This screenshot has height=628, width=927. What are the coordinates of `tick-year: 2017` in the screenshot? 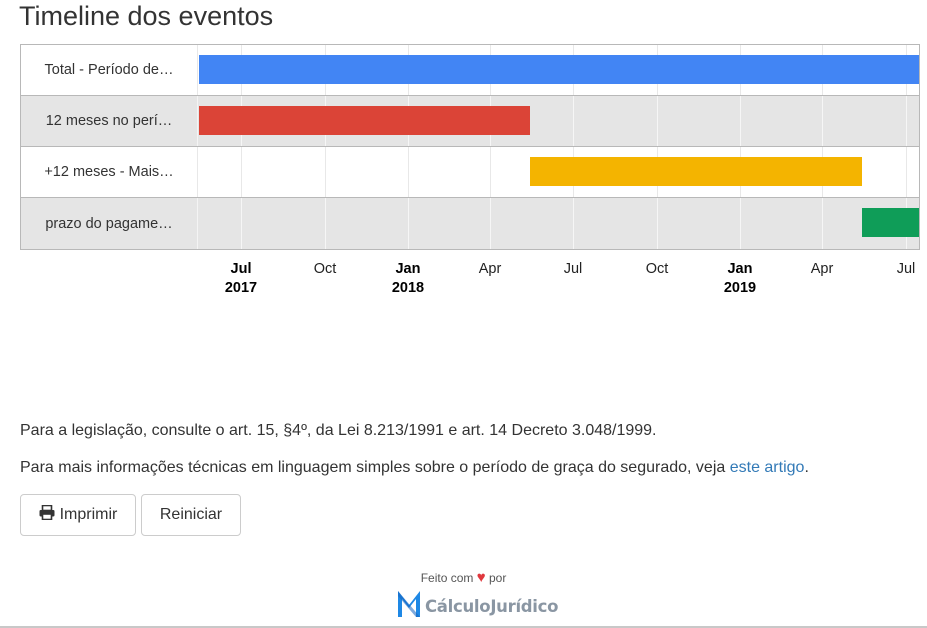 It's located at (241, 288).